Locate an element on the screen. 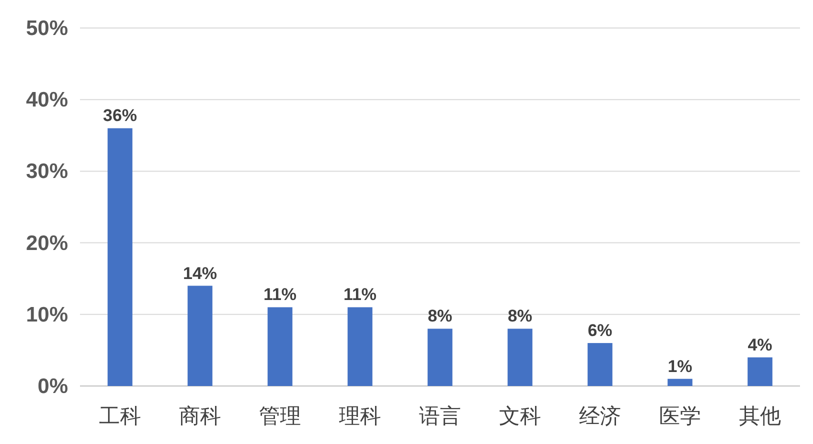  y-tick-label: 50% is located at coordinates (47, 28).